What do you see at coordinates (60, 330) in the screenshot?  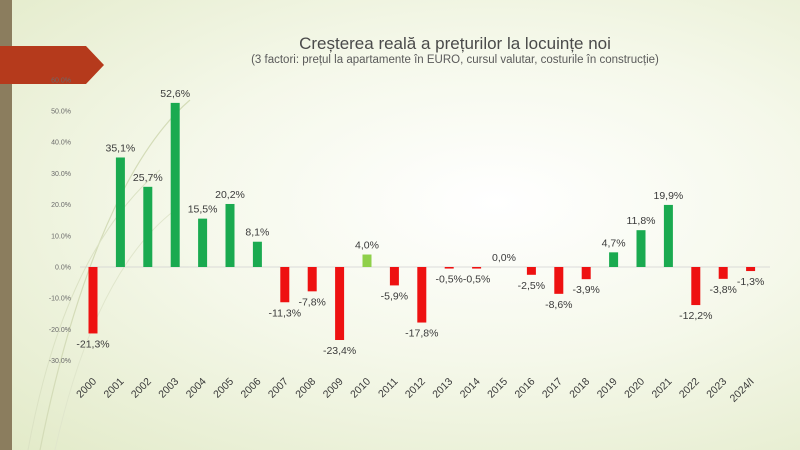 I see `y-tick-label: -20.0%` at bounding box center [60, 330].